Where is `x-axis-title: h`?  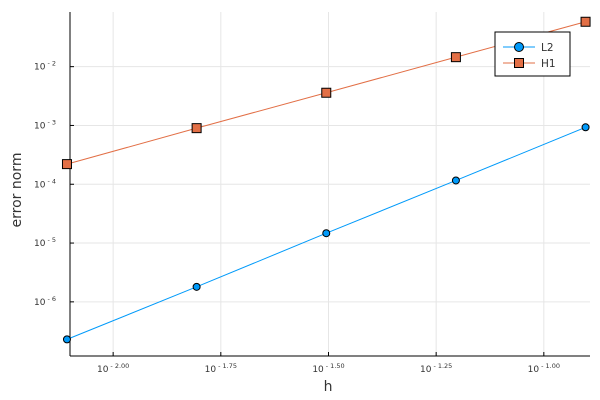 x-axis-title: h is located at coordinates (328, 387).